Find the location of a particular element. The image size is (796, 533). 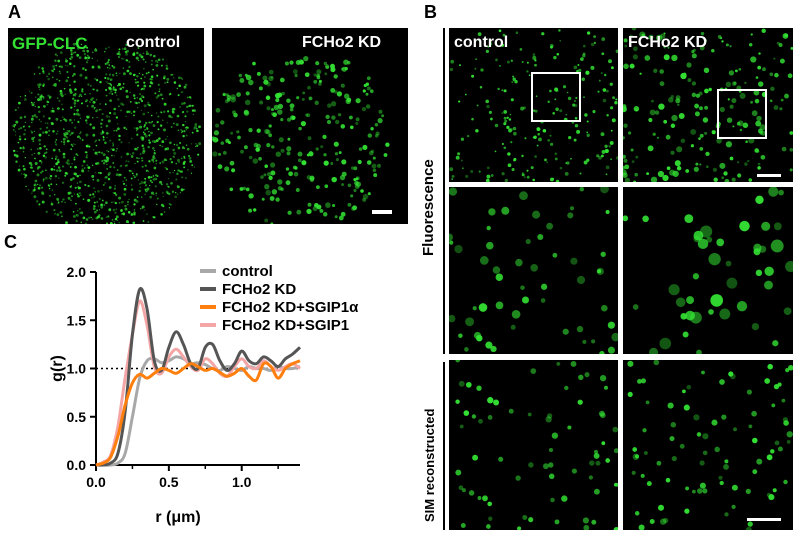

micrograph-b-control-sim-image is located at coordinates (533, 445).